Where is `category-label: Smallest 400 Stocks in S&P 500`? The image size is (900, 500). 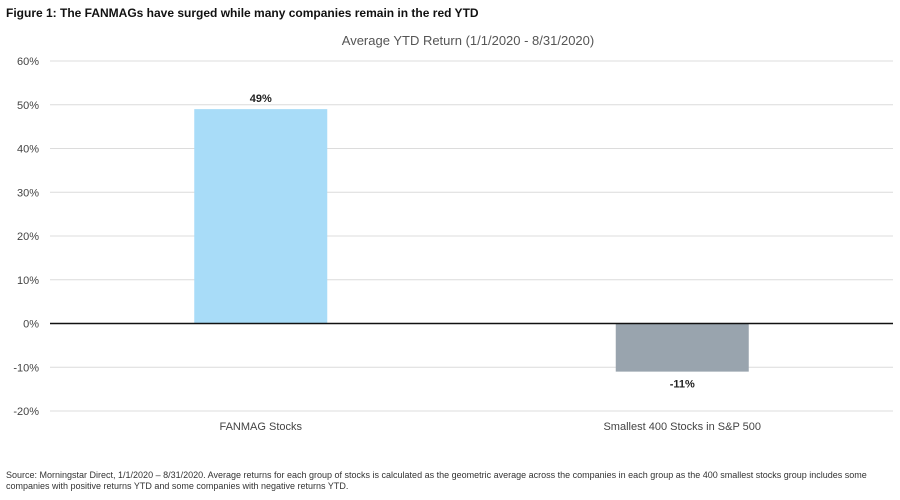
category-label: Smallest 400 Stocks in S&P 500 is located at coordinates (682, 427).